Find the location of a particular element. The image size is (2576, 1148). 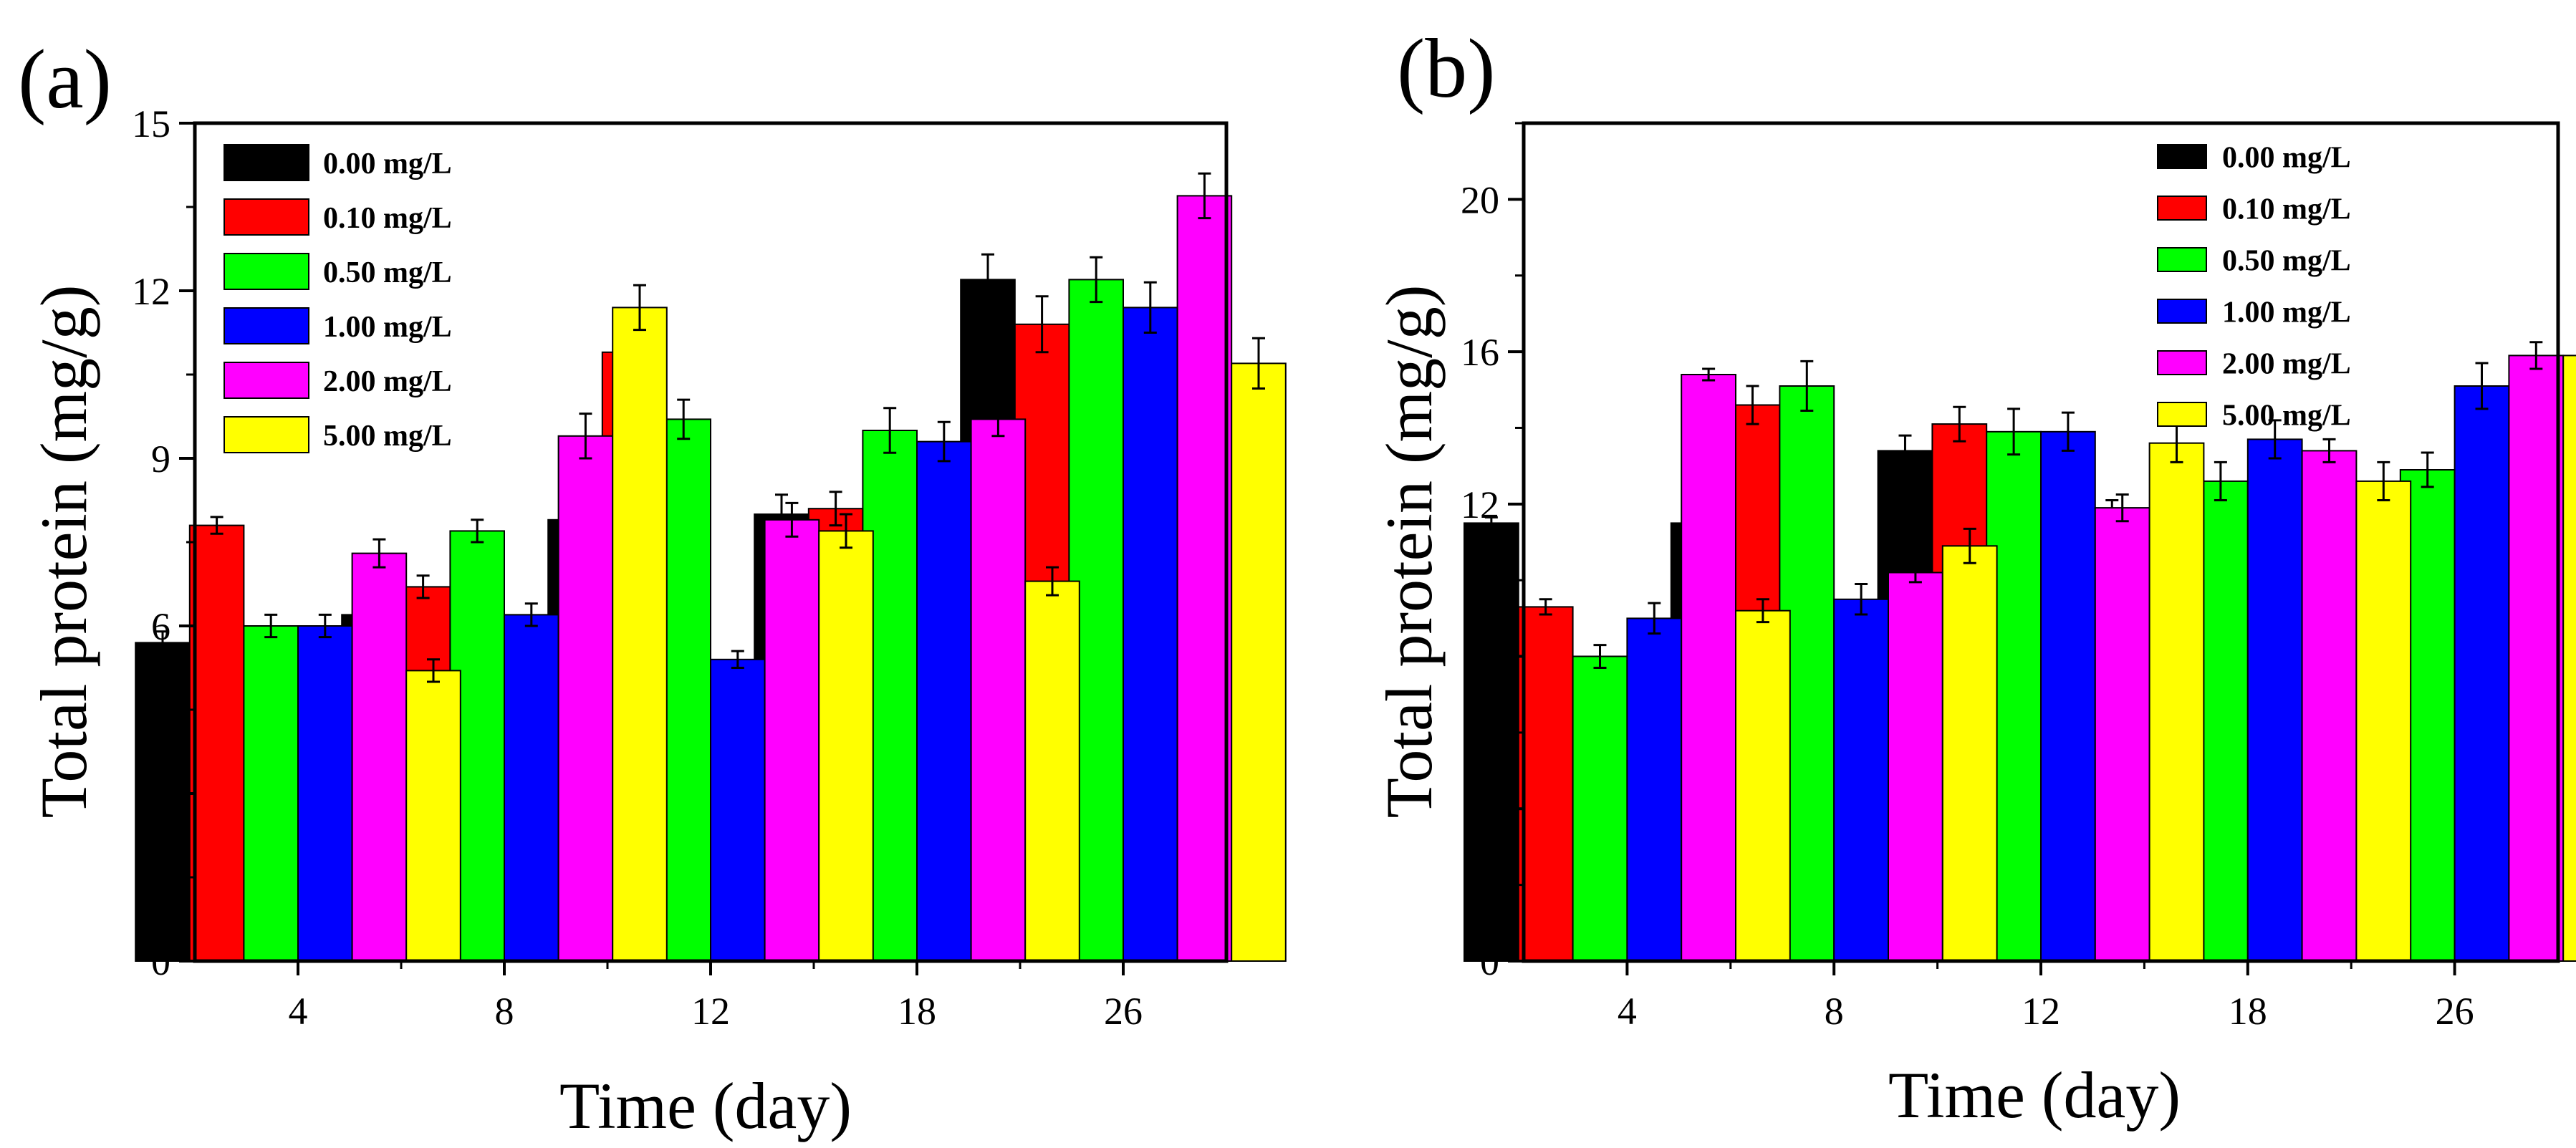

panel-a-x-axis-title: Time (day) is located at coordinates (706, 1105).